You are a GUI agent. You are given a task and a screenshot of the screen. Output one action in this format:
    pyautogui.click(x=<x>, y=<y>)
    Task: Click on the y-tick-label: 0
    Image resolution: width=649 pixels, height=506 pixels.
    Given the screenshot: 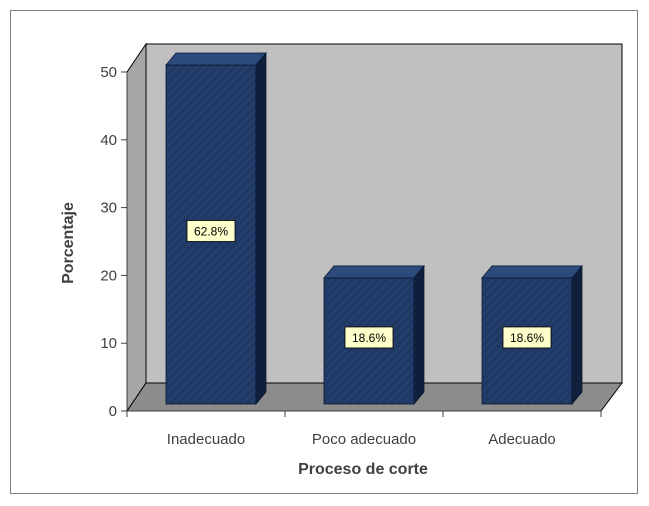 What is the action you would take?
    pyautogui.click(x=113, y=411)
    